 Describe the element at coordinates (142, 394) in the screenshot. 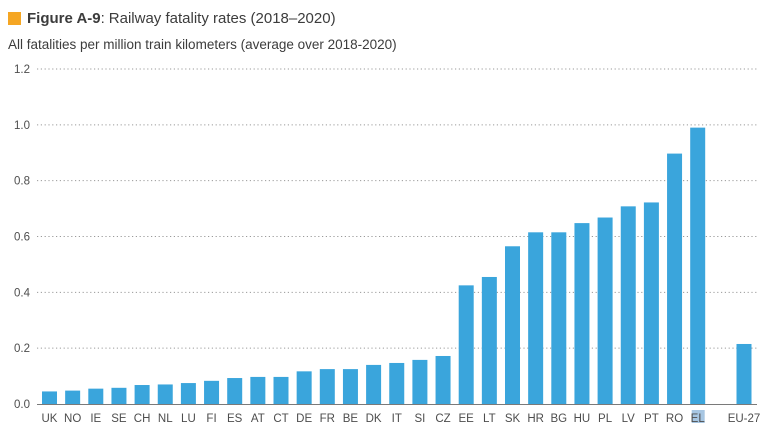

I see `bar-ch` at that location.